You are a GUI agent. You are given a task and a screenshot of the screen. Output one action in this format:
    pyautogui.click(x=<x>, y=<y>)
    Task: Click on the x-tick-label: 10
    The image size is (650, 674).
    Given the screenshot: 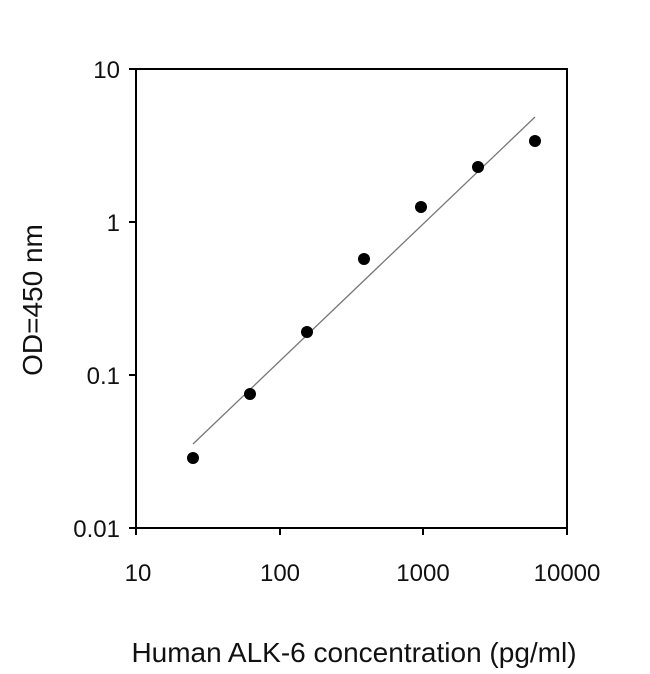 What is the action you would take?
    pyautogui.click(x=138, y=573)
    